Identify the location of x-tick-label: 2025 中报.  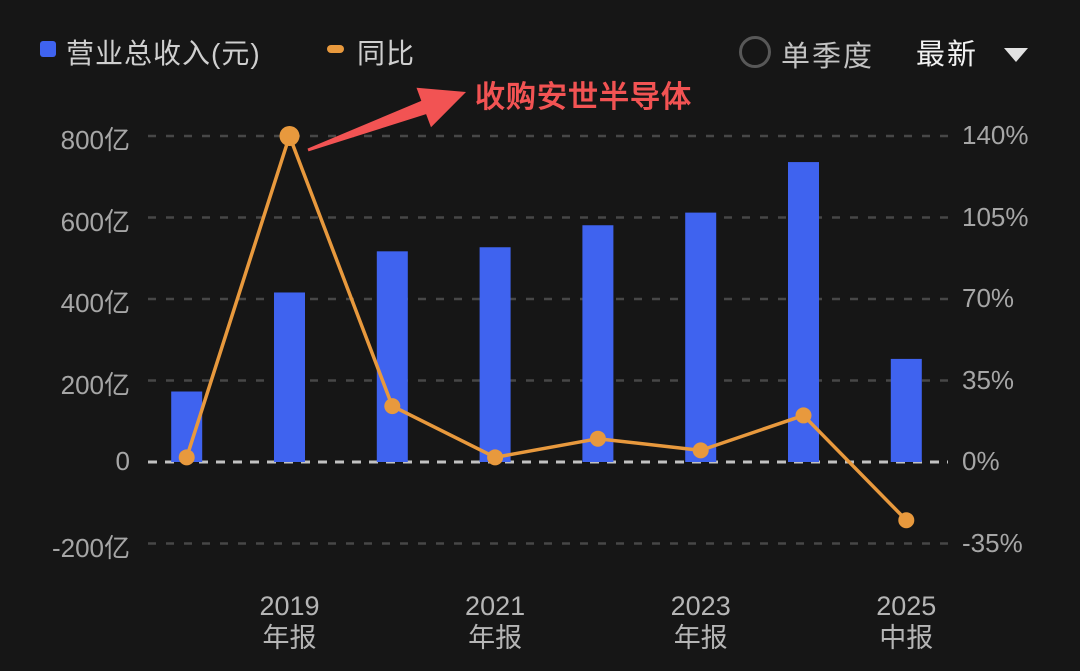
(906, 622).